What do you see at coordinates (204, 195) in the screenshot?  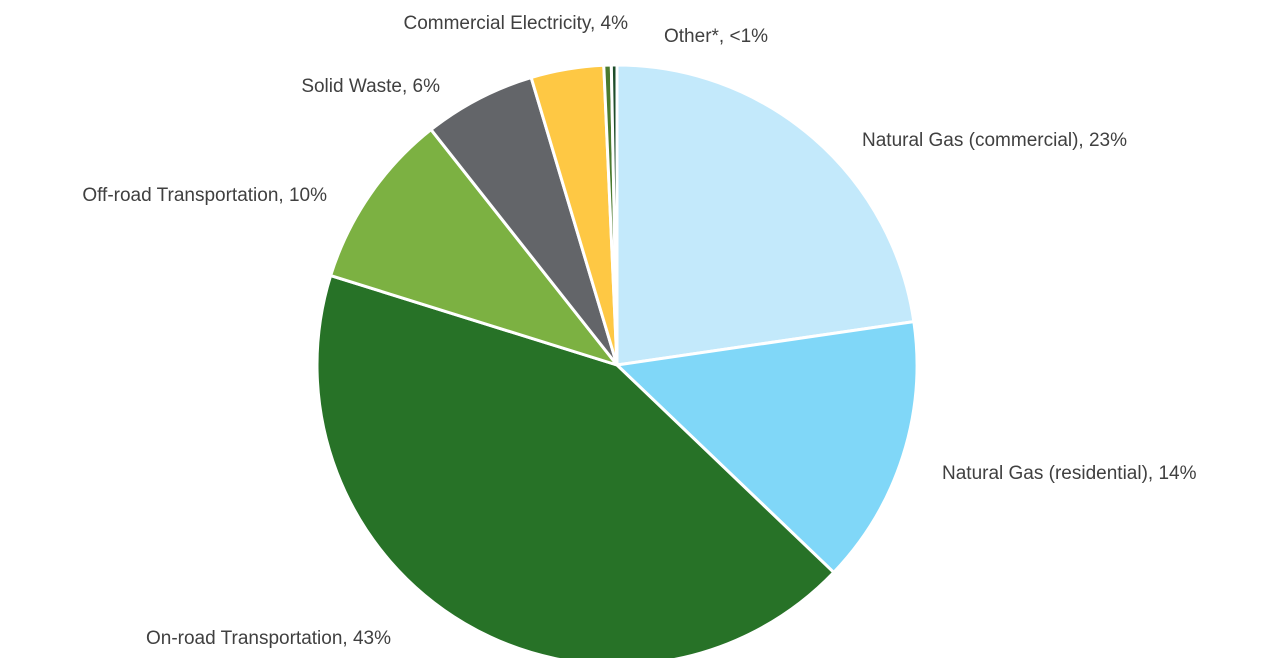 I see `slice-label-off-road-transportation: Off-road Transportation, 10%` at bounding box center [204, 195].